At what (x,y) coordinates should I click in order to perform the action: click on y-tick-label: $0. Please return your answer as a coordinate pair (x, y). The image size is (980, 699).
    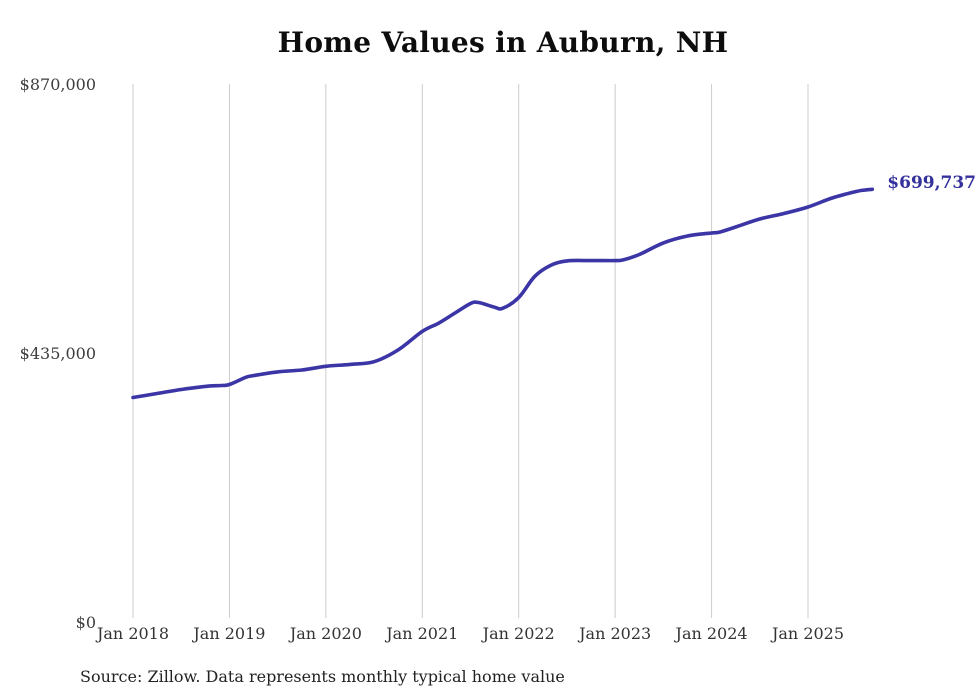
    Looking at the image, I should click on (85, 622).